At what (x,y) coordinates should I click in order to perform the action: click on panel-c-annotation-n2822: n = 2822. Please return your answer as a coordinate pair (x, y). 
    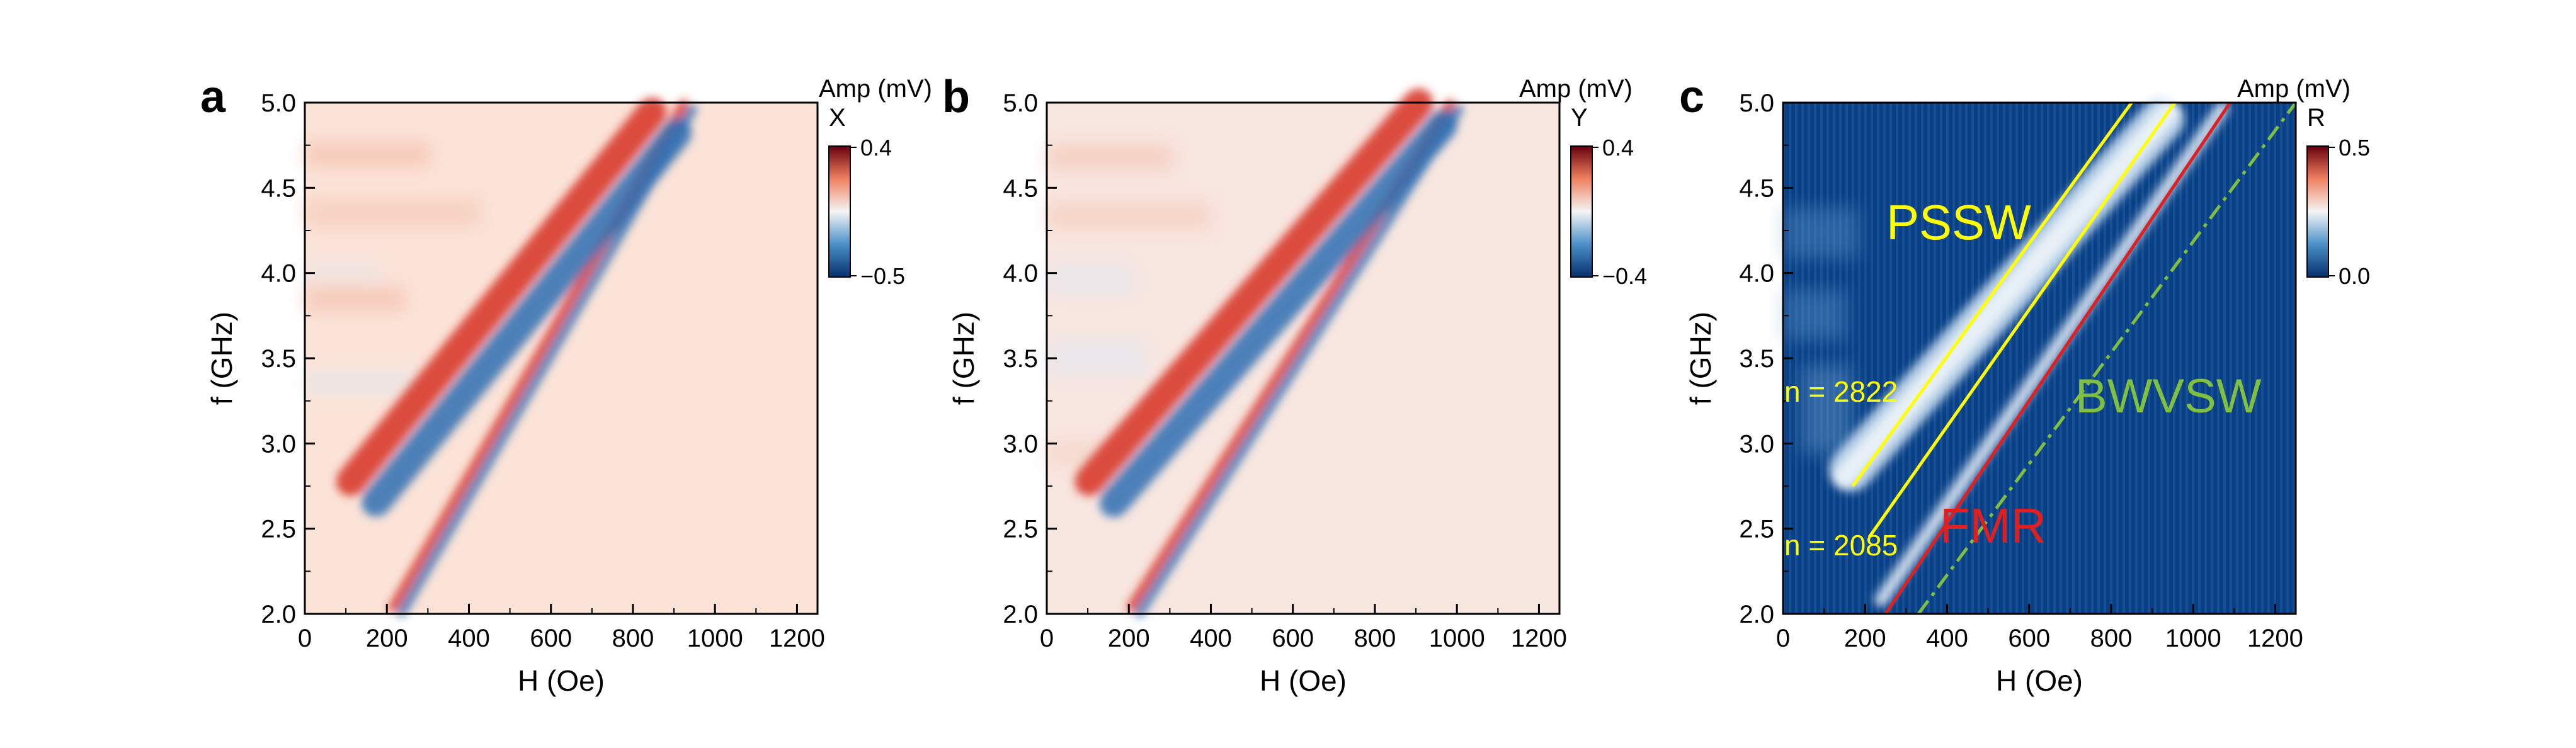
    Looking at the image, I should click on (1841, 391).